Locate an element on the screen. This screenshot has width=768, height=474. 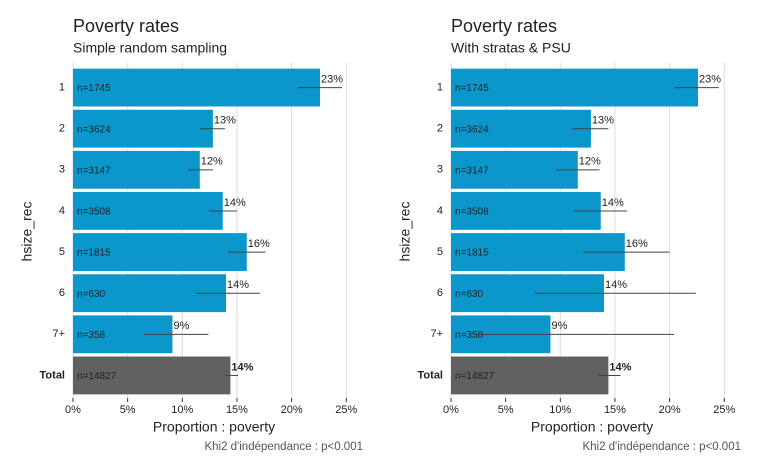
chart-subtitle: Simple random sampling is located at coordinates (150, 48).